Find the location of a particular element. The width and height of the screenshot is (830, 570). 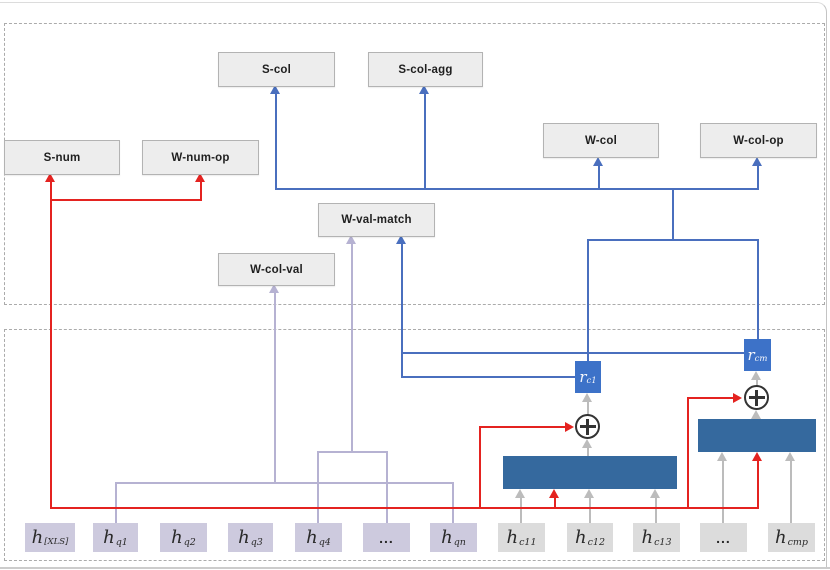

token-h-c12: h c12 is located at coordinates (590, 537).